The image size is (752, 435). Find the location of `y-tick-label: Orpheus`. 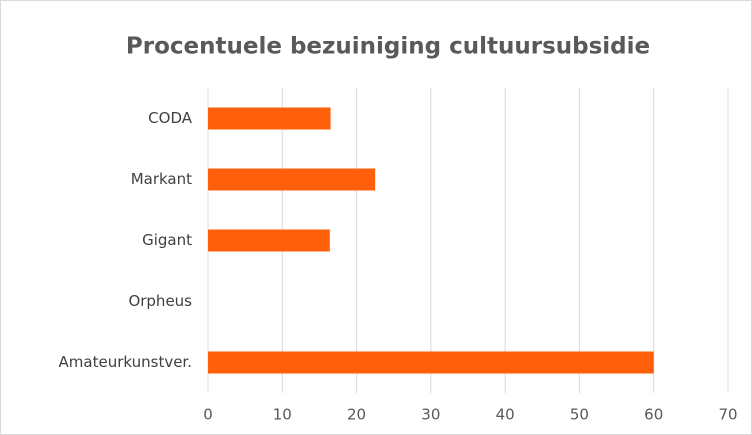

y-tick-label: Orpheus is located at coordinates (160, 301).